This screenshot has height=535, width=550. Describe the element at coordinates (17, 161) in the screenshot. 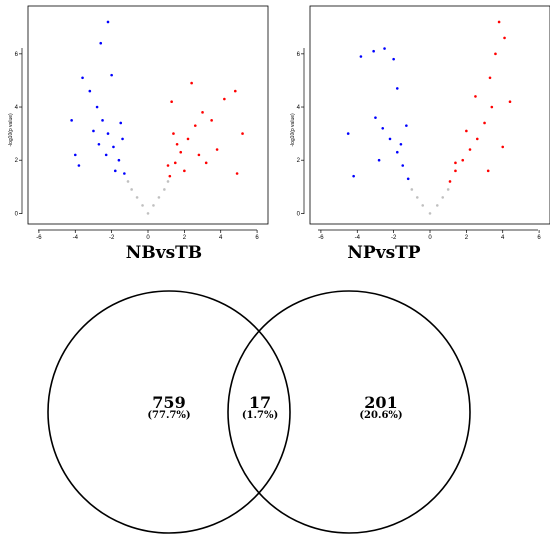

I see `y-tick-label: 2` at that location.